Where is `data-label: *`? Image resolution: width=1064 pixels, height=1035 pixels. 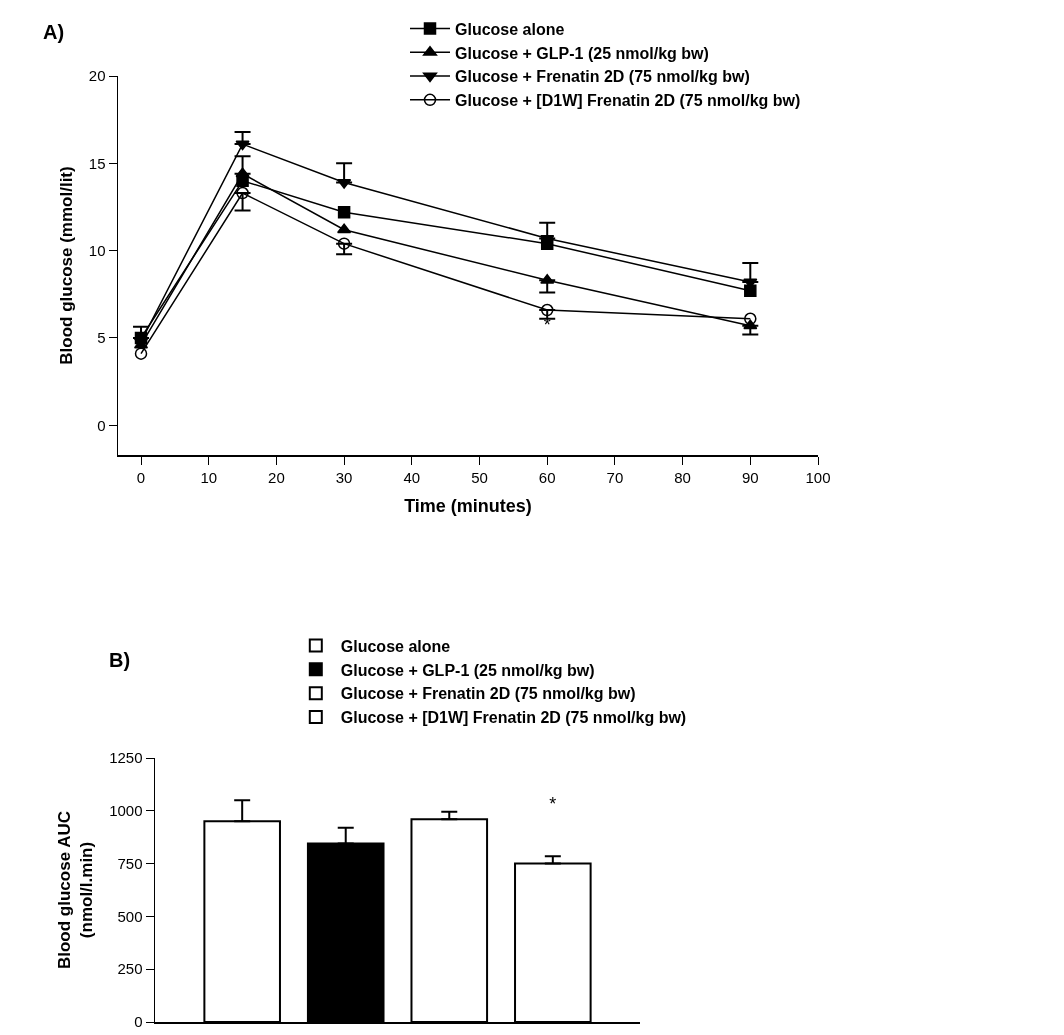
data-label: * is located at coordinates (553, 803).